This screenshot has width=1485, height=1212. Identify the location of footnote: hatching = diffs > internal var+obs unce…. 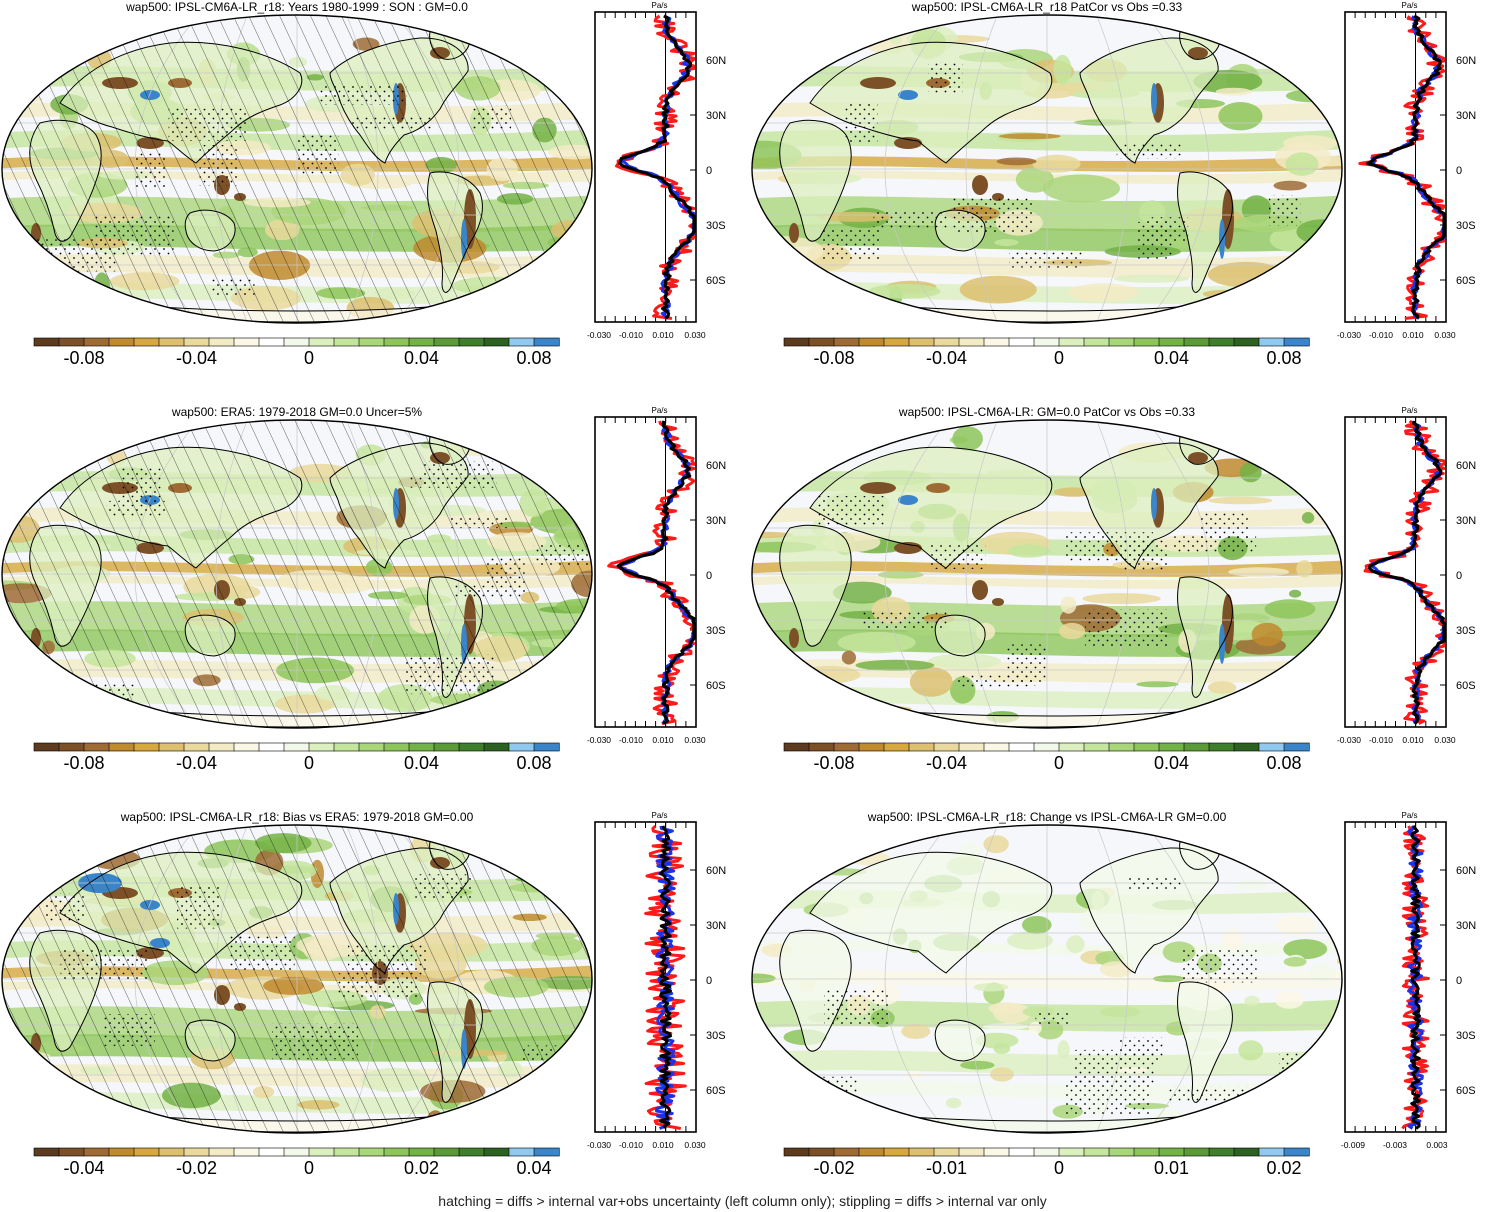
(742, 1201).